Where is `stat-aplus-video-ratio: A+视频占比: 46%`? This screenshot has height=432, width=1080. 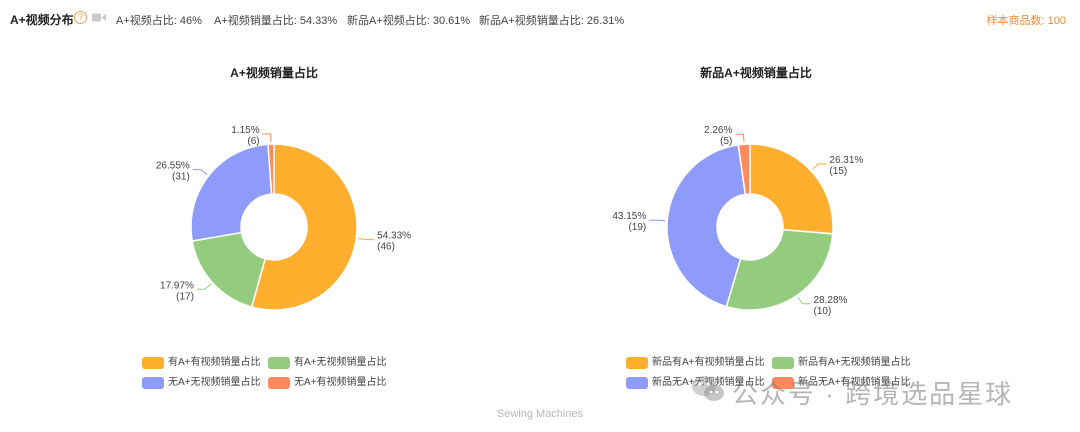 stat-aplus-video-ratio: A+视频占比: 46% is located at coordinates (159, 21).